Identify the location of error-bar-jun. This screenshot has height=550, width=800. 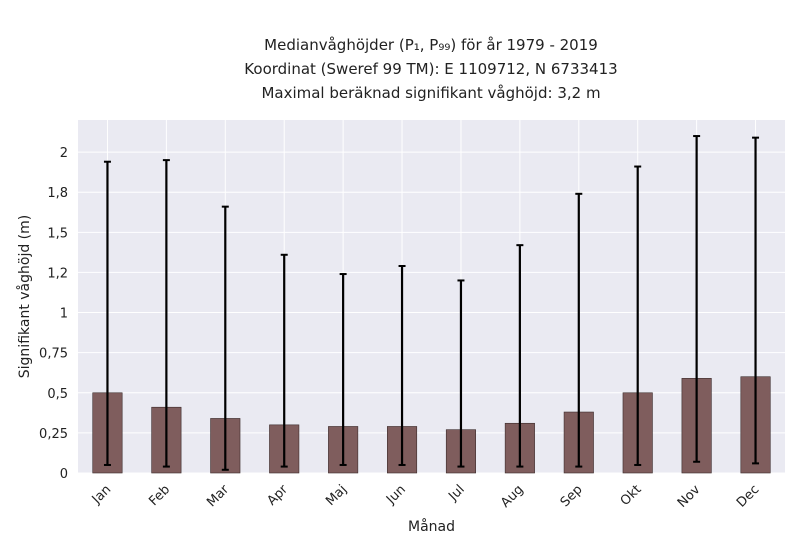
(402, 365).